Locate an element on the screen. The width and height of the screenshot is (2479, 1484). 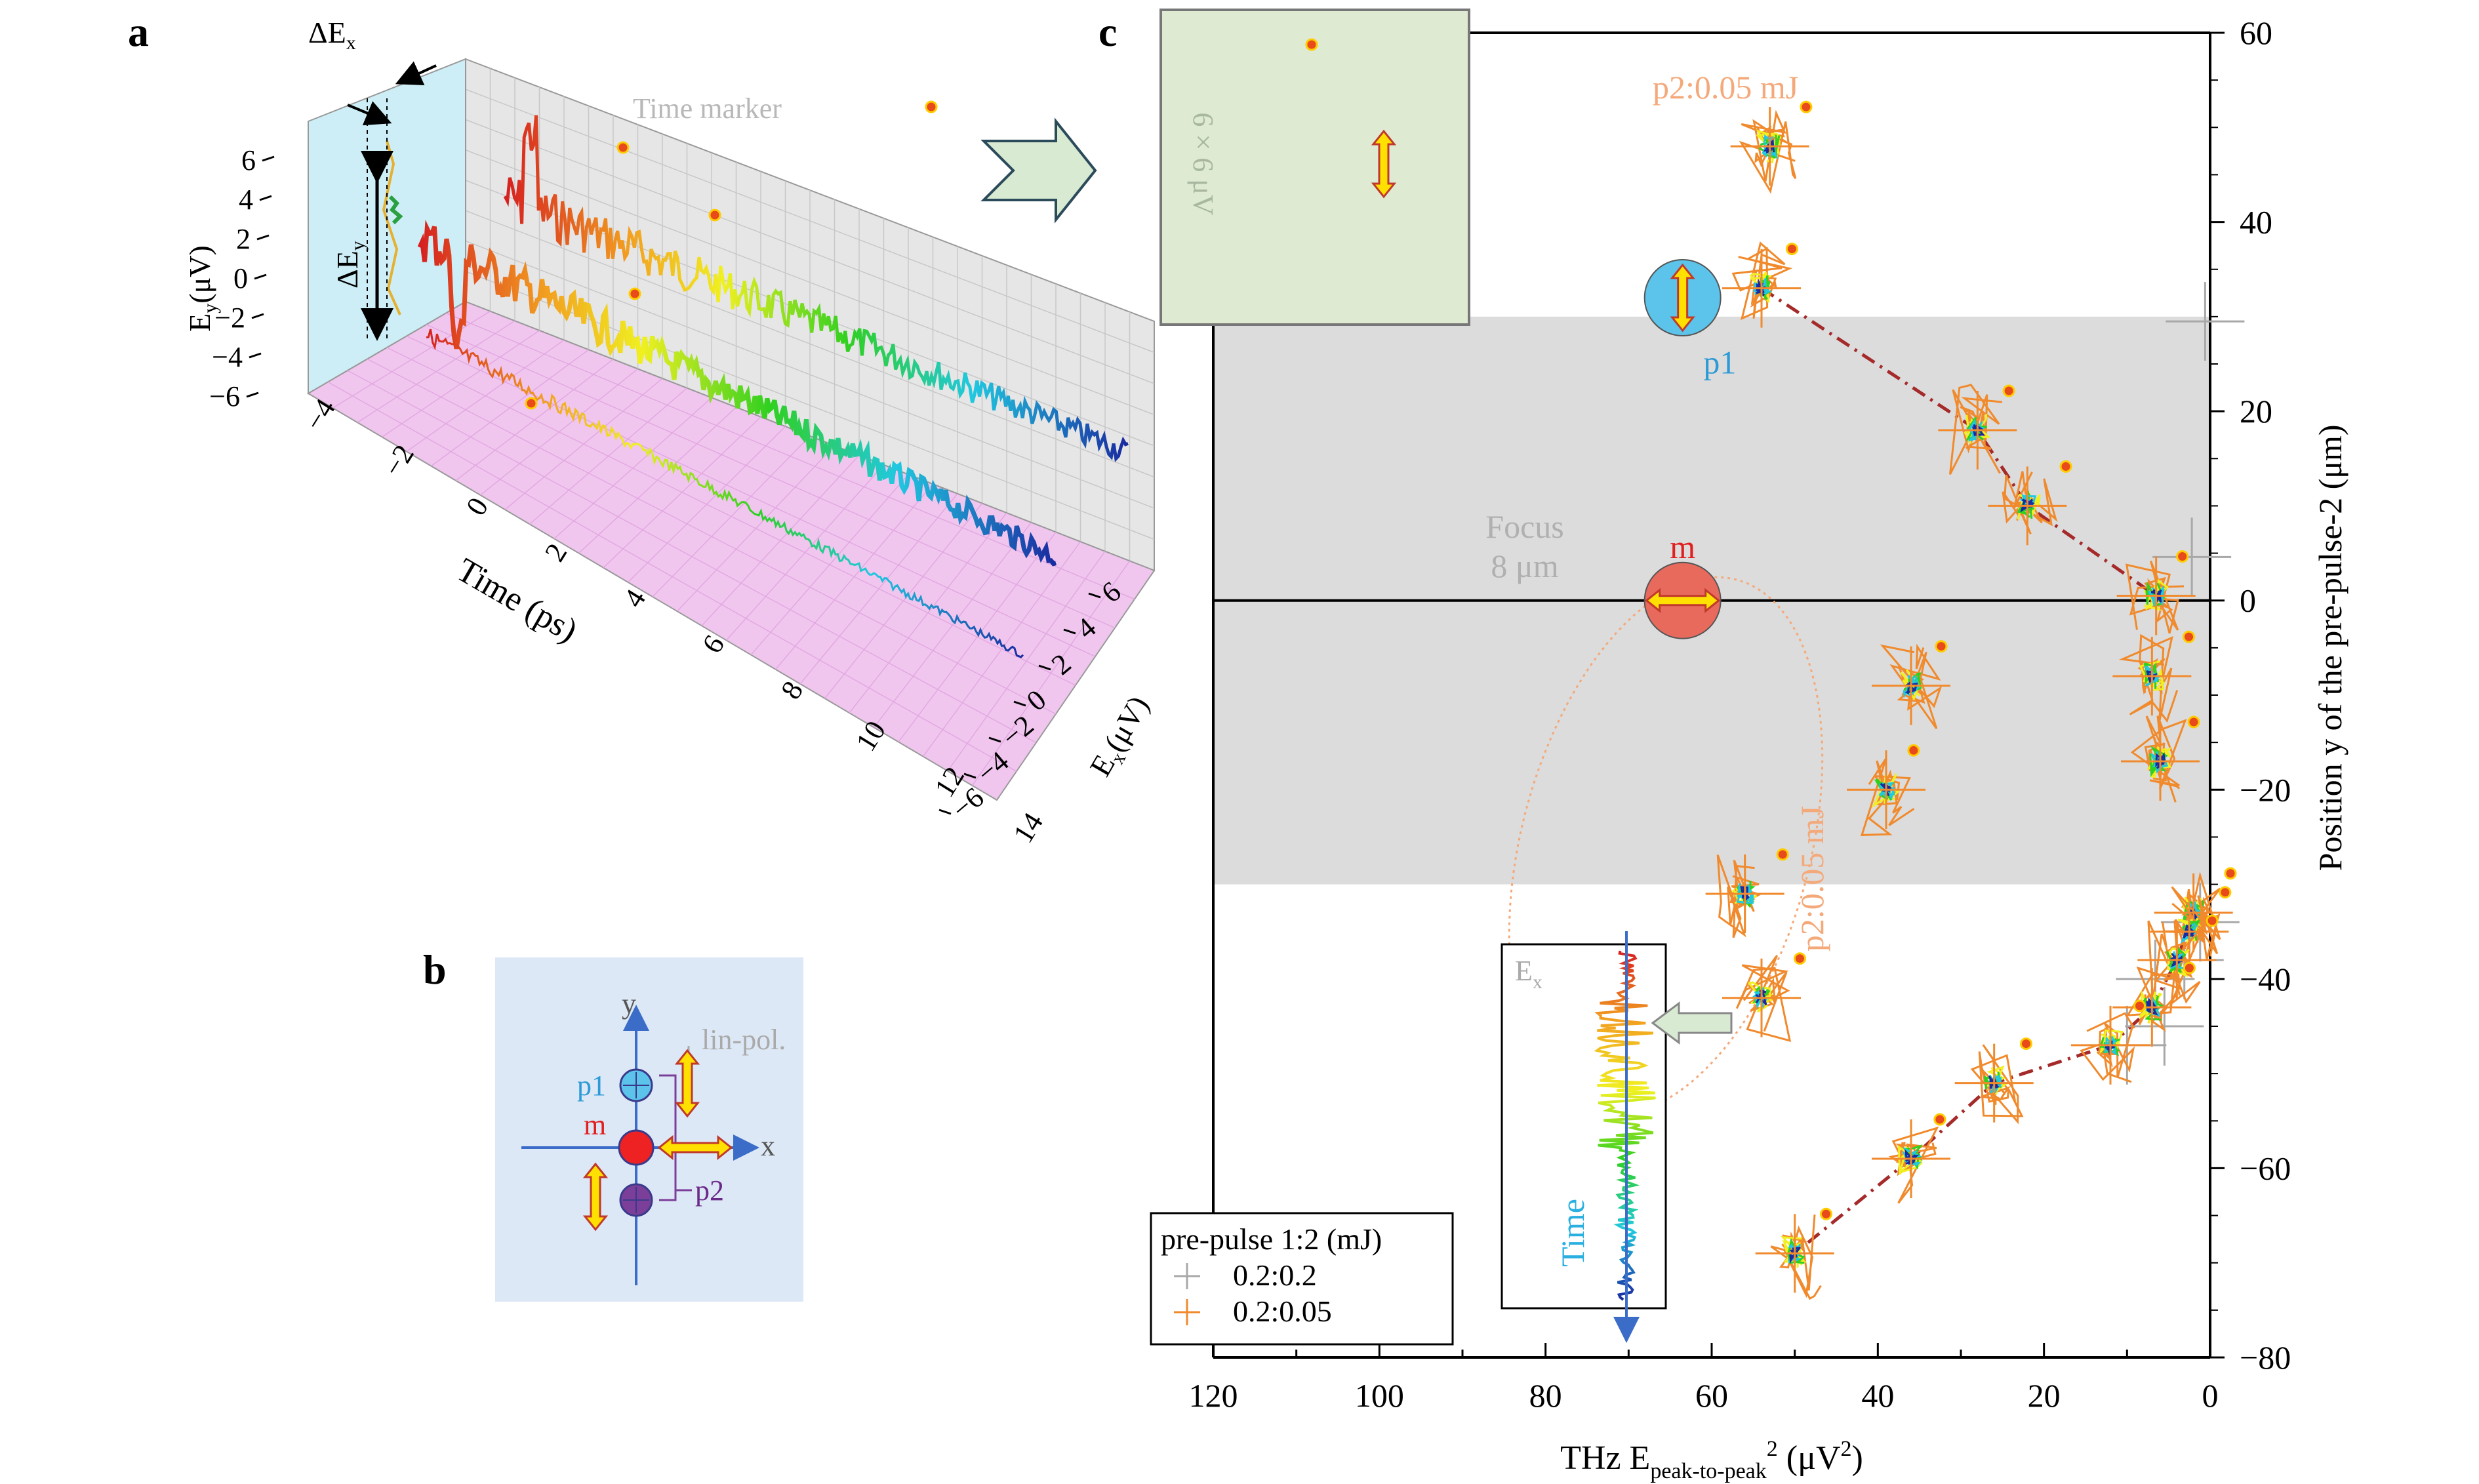
time-marker-stars is located at coordinates (623, 275).